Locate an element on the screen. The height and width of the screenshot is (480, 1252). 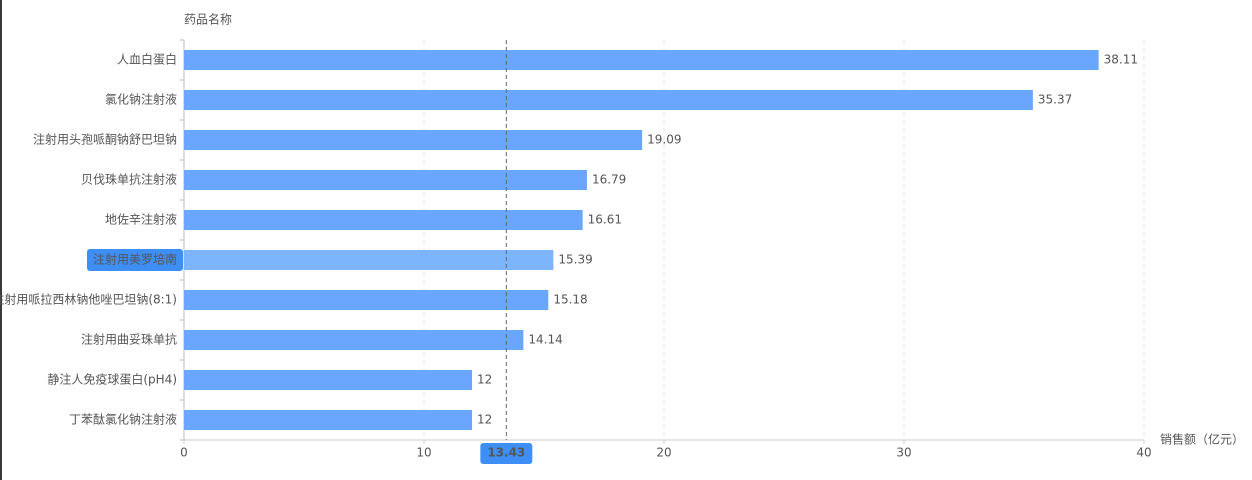
value-label: 38.11 is located at coordinates (1121, 60).